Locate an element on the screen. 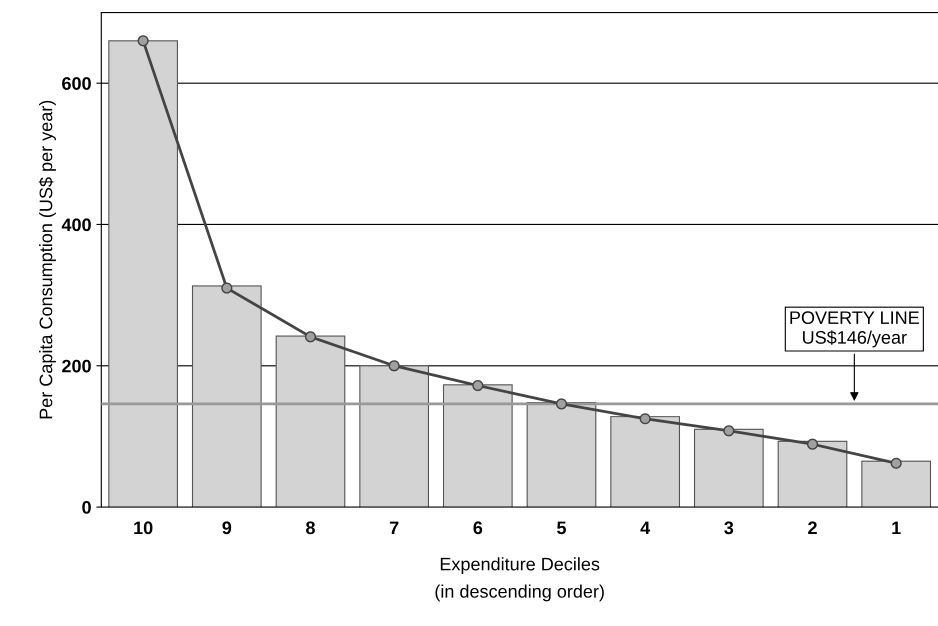  y-tick-label: 0 is located at coordinates (86, 507).